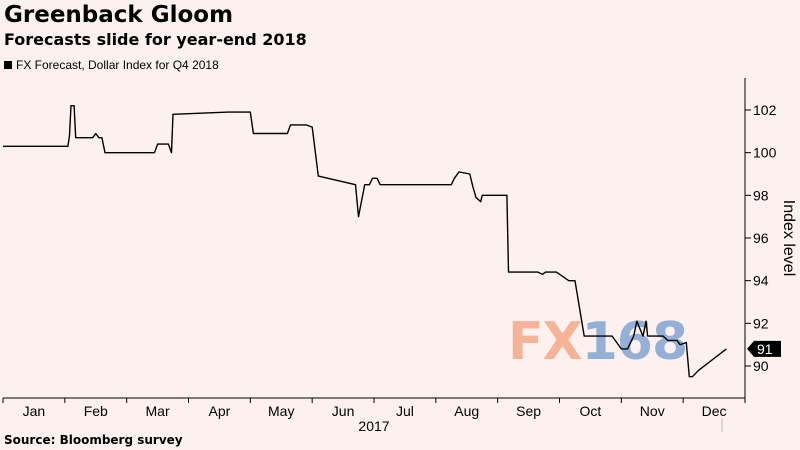 Image resolution: width=800 pixels, height=450 pixels. I want to click on x-tick-label: May, so click(281, 411).